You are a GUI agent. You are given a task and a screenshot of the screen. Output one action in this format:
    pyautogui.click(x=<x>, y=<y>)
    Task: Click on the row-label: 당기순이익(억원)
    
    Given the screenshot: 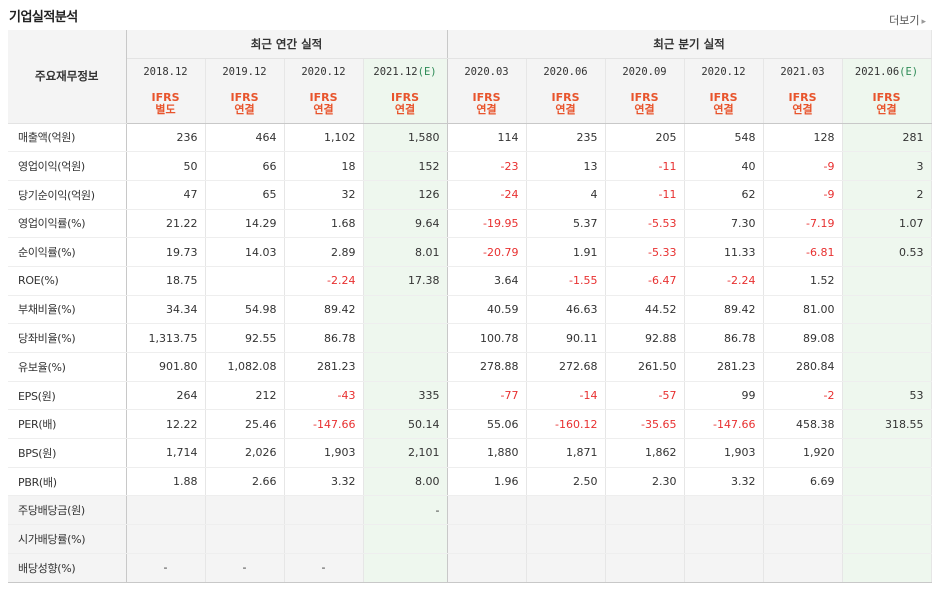 What is the action you would take?
    pyautogui.click(x=67, y=195)
    